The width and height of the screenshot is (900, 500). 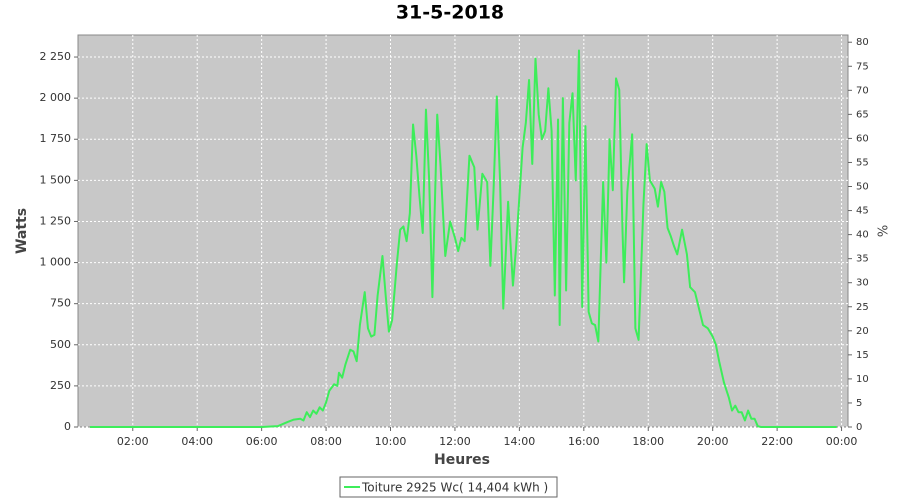 I want to click on x-tick-label: 20:00, so click(x=713, y=441).